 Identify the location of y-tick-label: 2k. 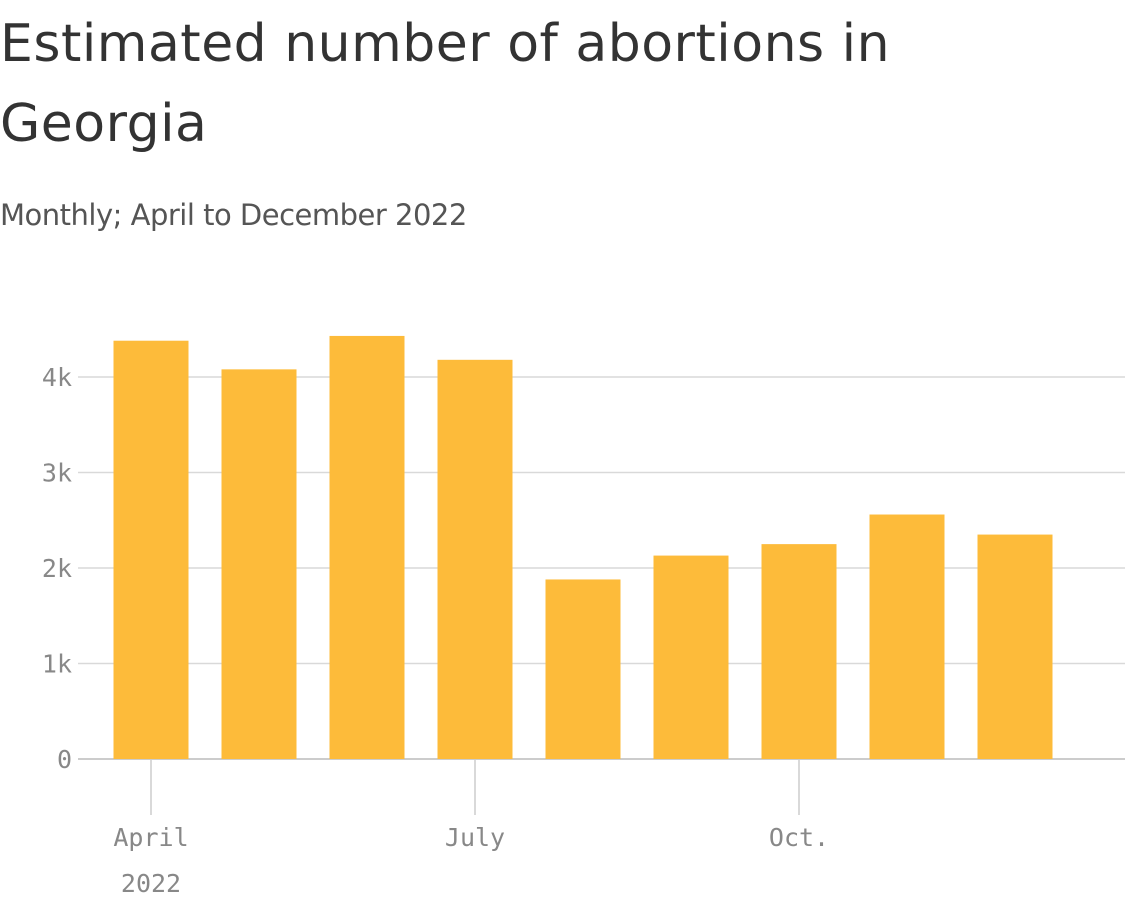
(57, 568).